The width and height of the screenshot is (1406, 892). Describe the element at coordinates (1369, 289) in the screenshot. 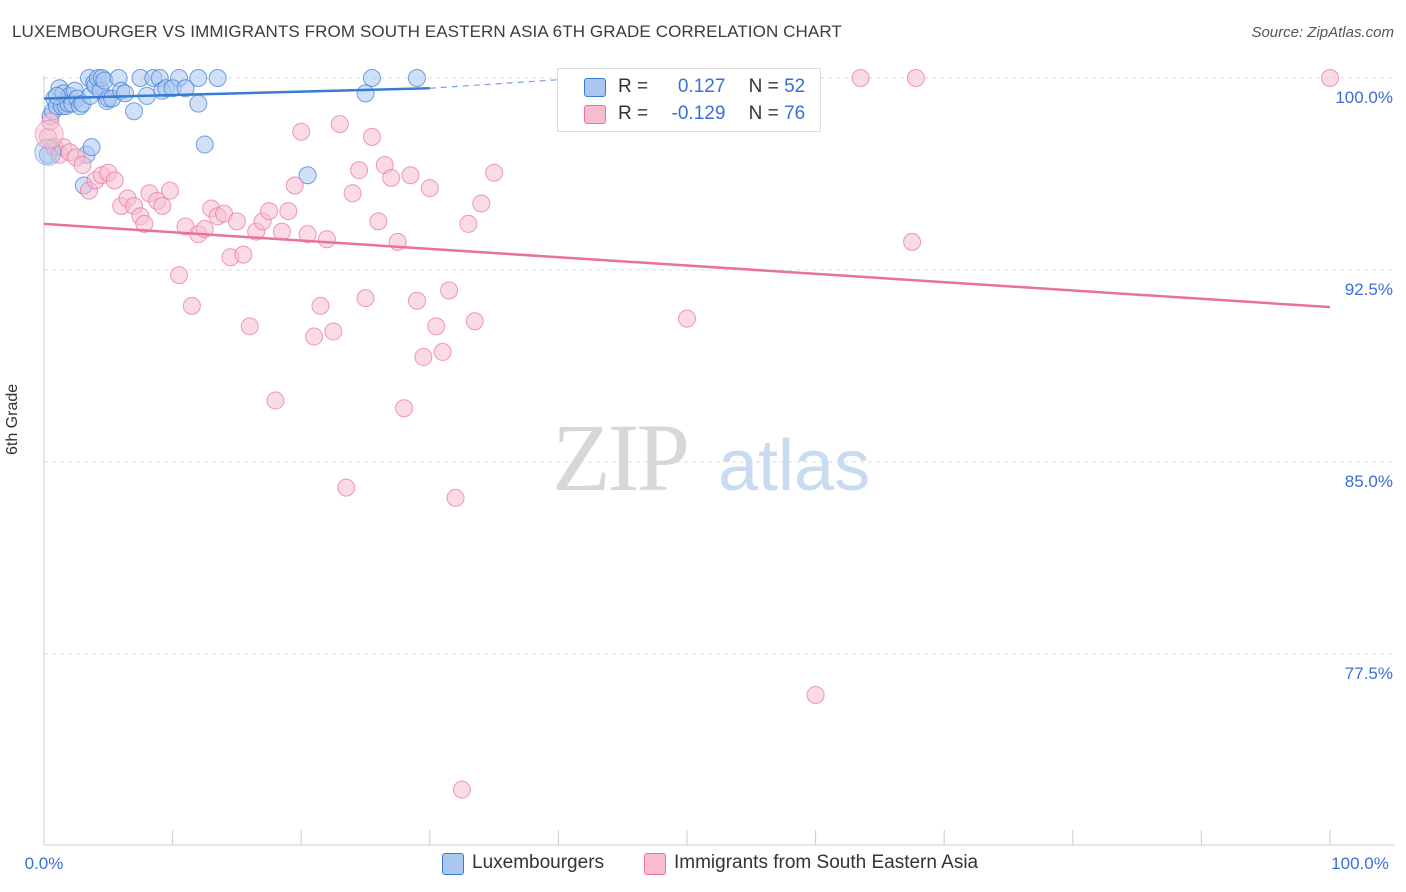

I see `y-tick-label: 92.5%` at that location.